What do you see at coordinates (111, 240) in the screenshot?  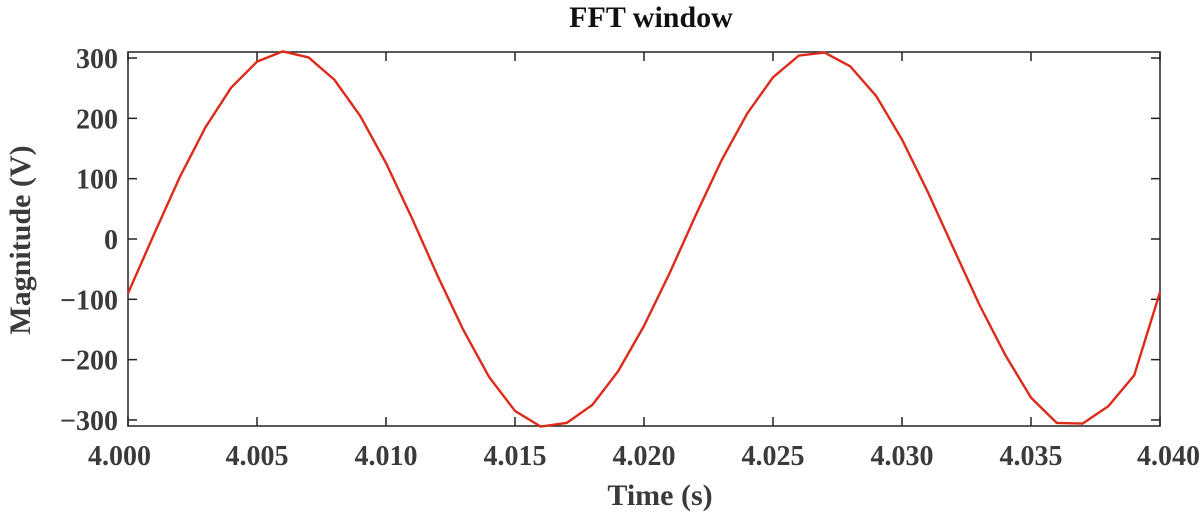 I see `y-tick-label: 0` at bounding box center [111, 240].